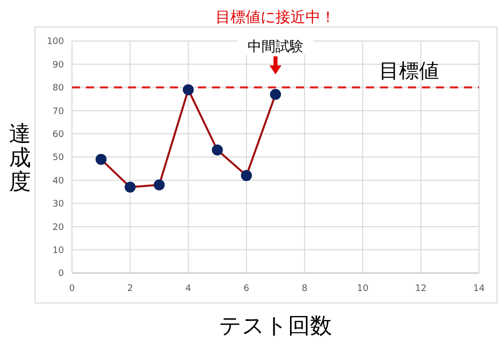 Image resolution: width=500 pixels, height=343 pixels. What do you see at coordinates (58, 65) in the screenshot?
I see `y-tick-label: 90` at bounding box center [58, 65].